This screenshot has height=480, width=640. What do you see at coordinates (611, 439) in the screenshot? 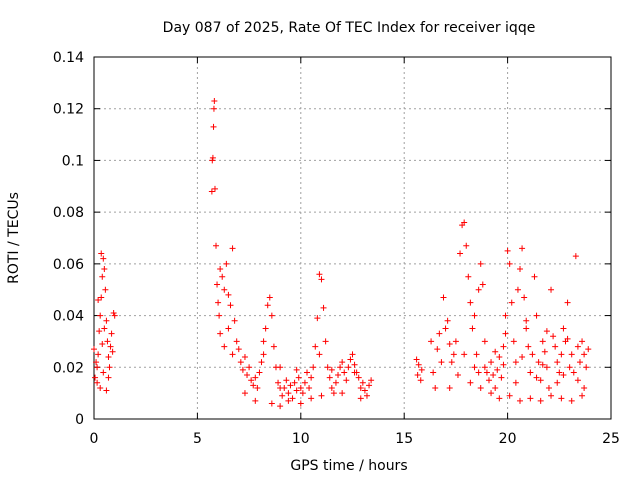
I see `x-tick-label: 25` at bounding box center [611, 439].